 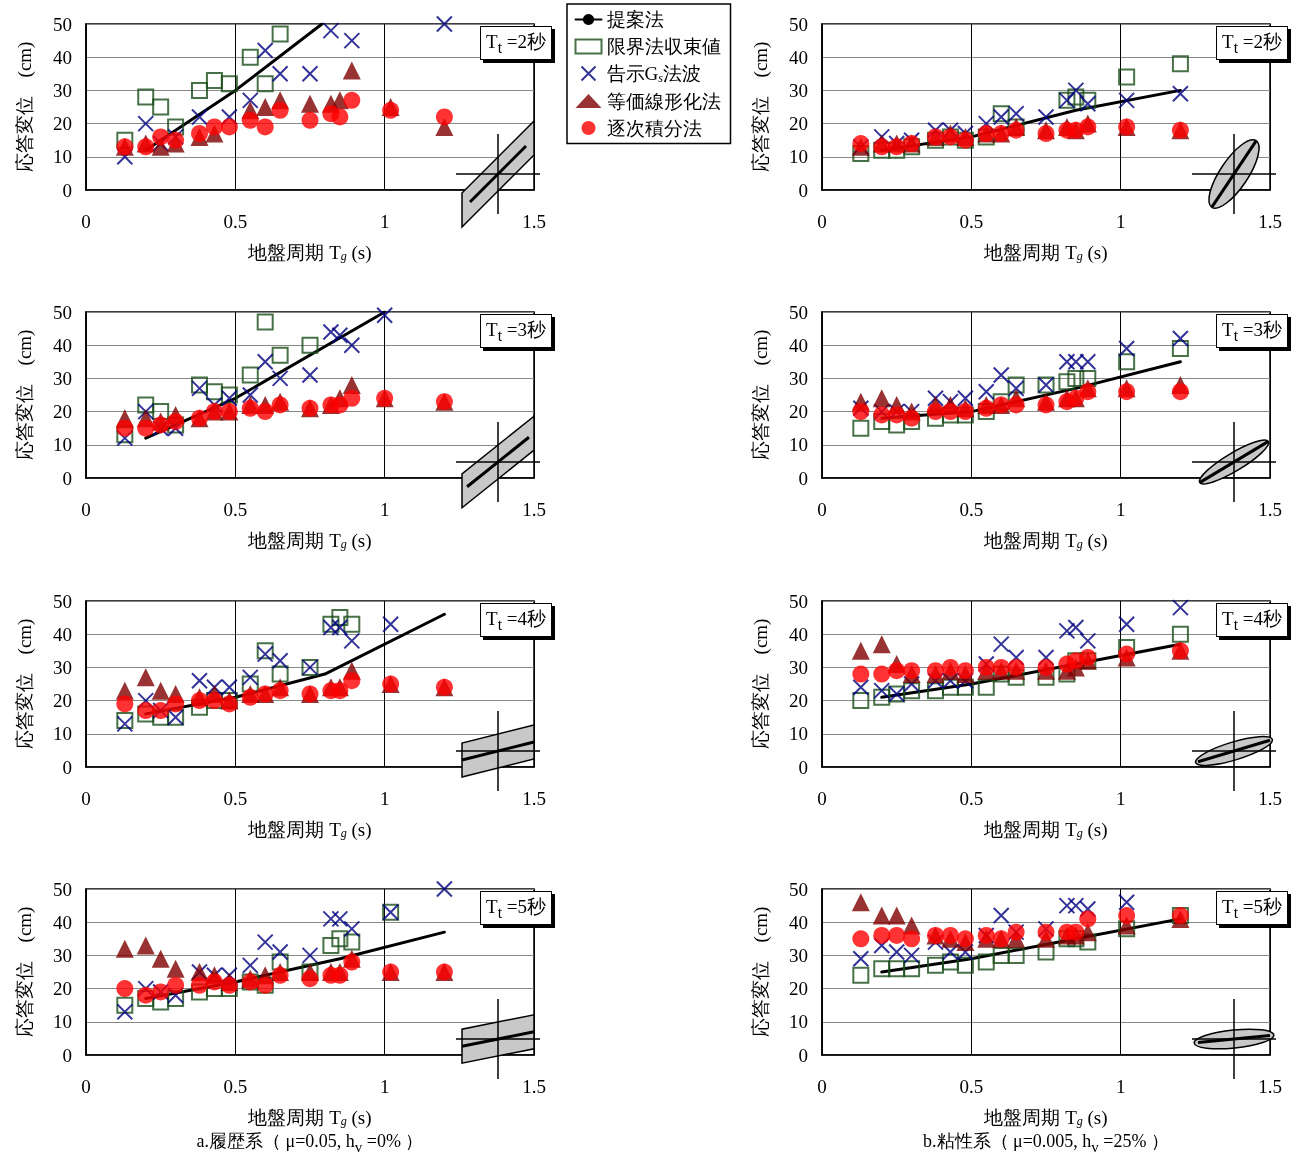 I want to click on text: b.粘性系（ μ=0.005, h$_{v}$ =25% ）, so click(x=1046, y=1143).